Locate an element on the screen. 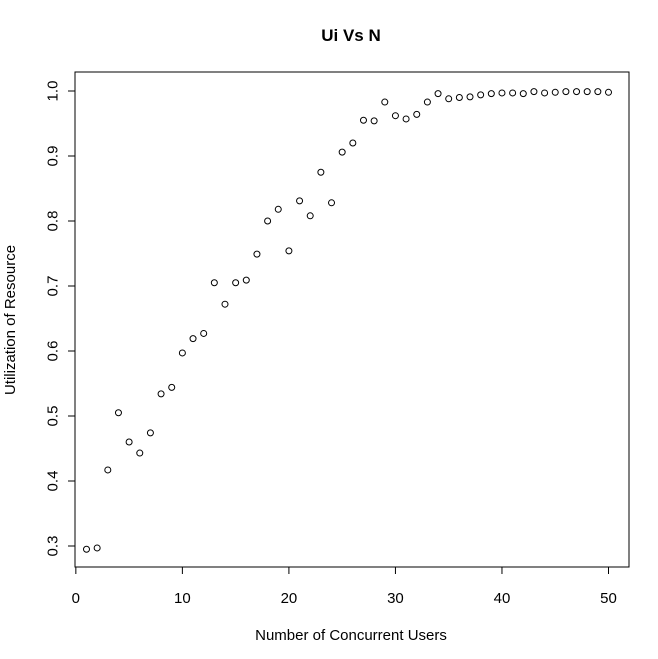  y-axis-label: Utilization of Resource is located at coordinates (10, 320).